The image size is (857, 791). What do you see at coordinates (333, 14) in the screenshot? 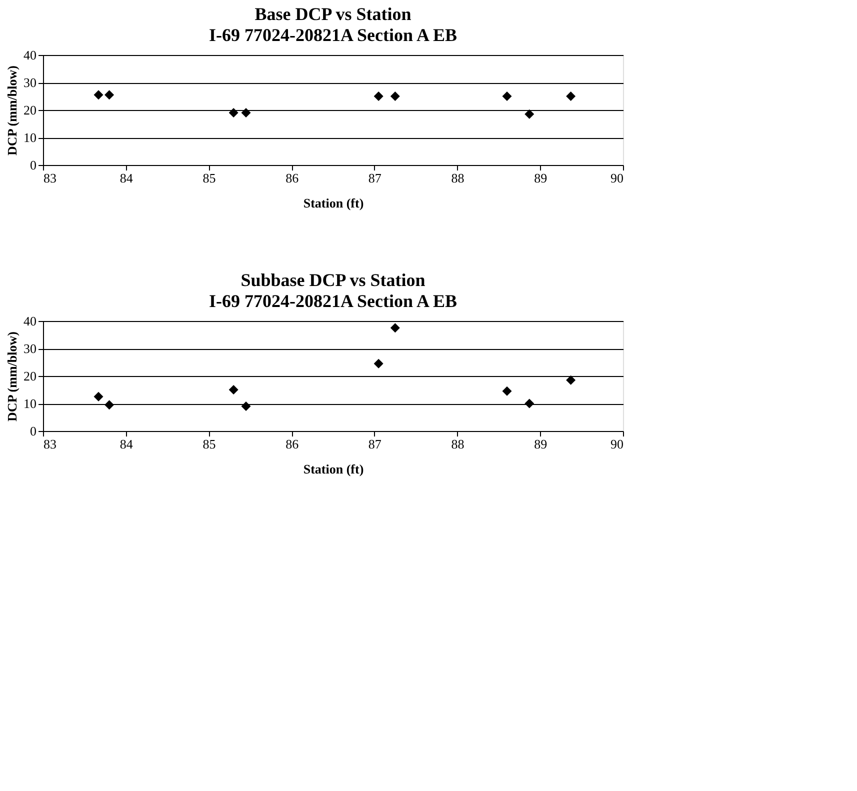
I see `chart-title: Base DCP vs Station` at bounding box center [333, 14].